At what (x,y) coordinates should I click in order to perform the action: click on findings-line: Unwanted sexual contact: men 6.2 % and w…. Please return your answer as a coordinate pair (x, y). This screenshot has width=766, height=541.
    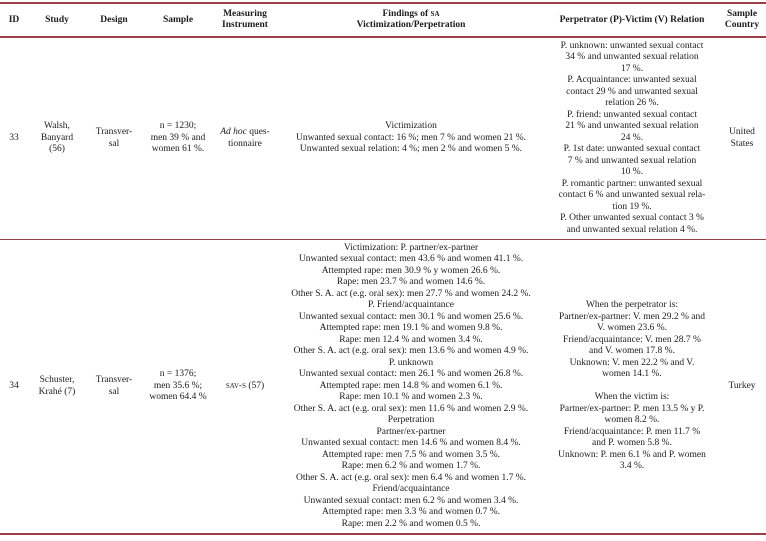
    Looking at the image, I should click on (411, 500).